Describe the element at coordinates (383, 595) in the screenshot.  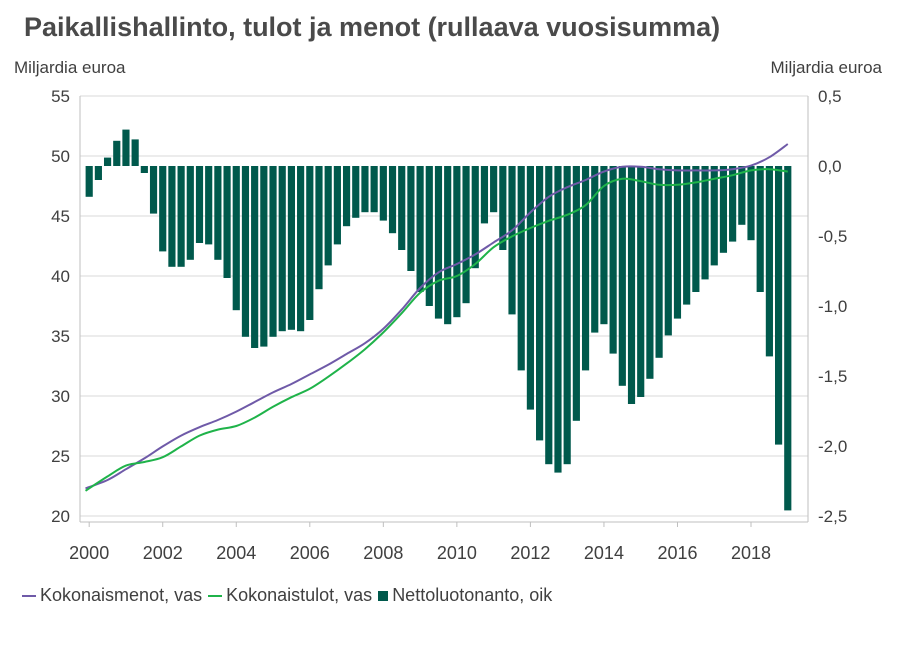
I see `legend-swatch-netto` at that location.